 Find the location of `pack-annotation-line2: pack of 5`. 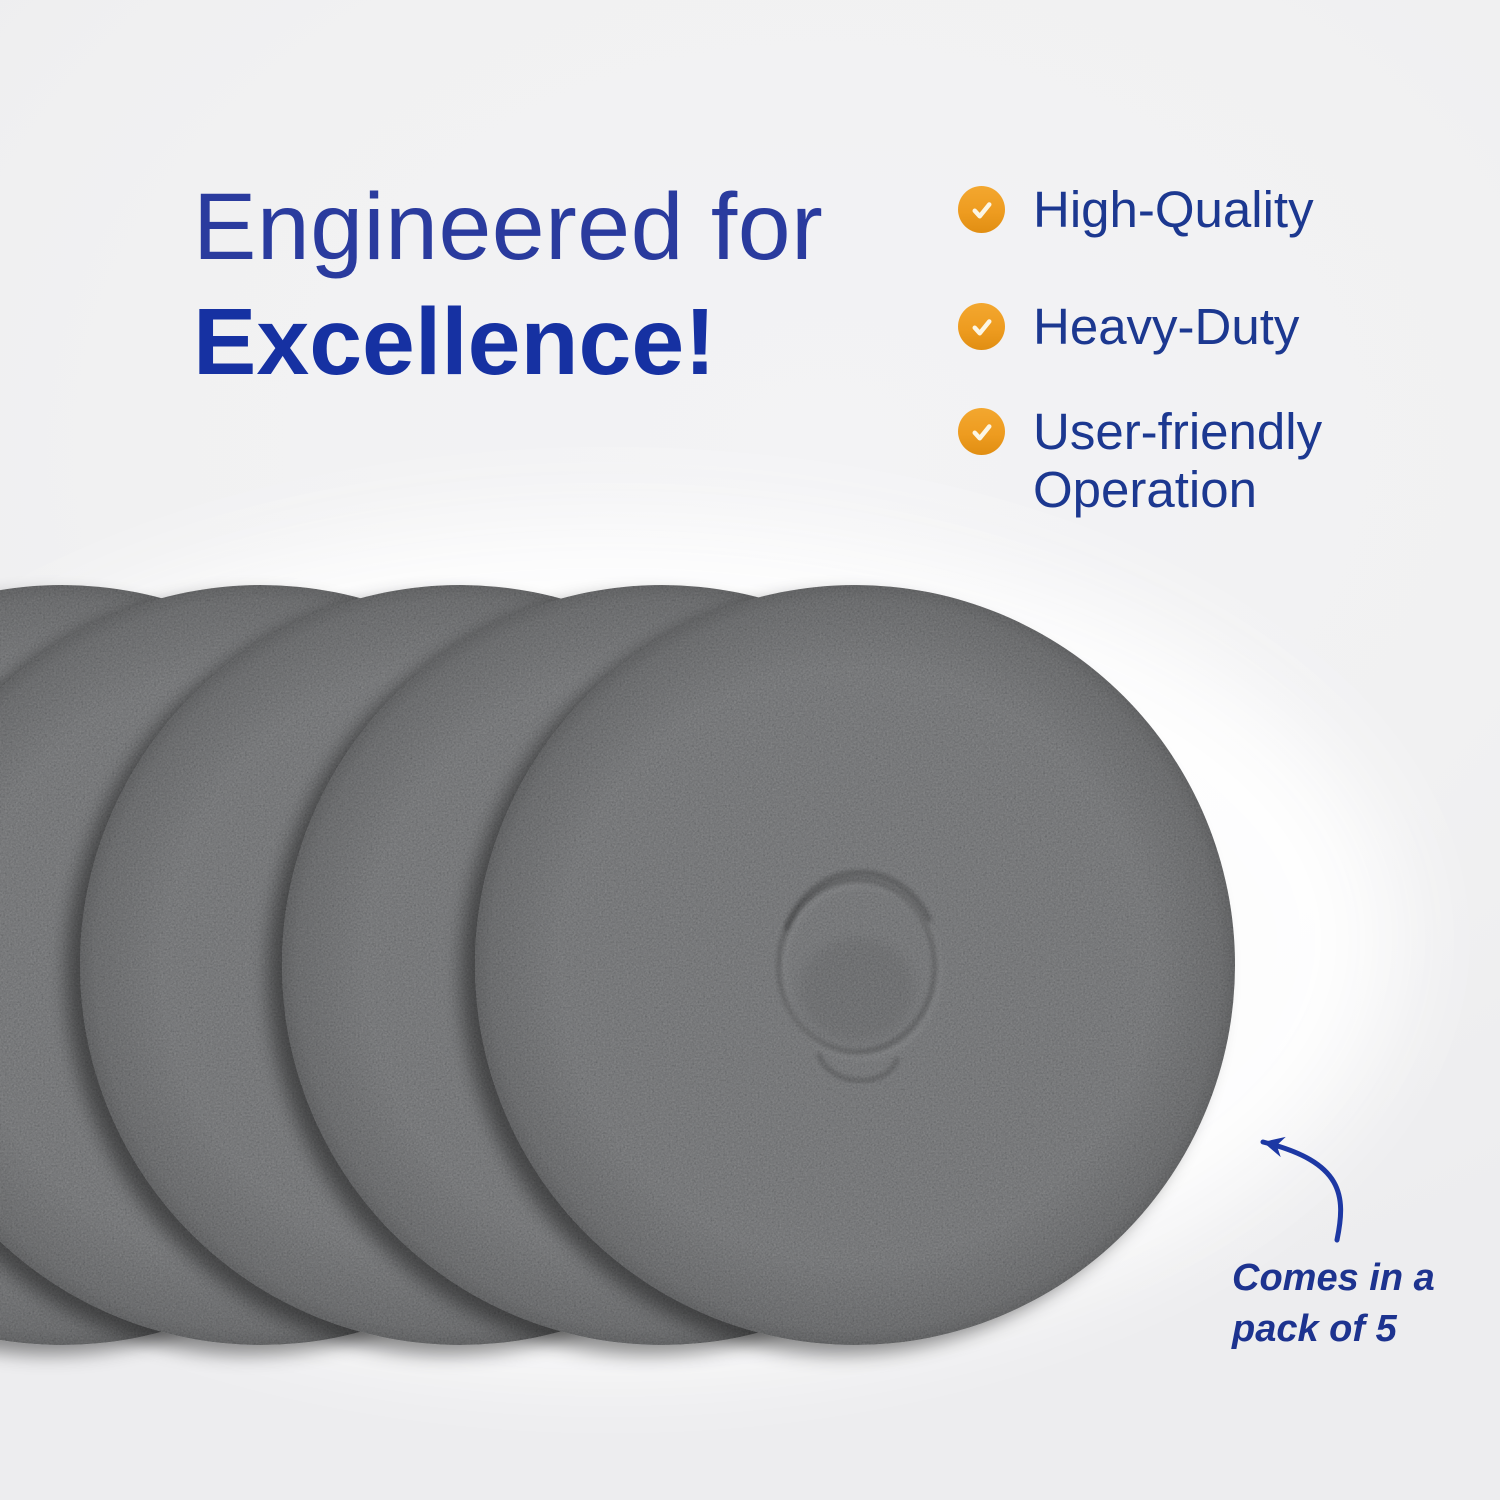

pack-annotation-line2: pack of 5 is located at coordinates (1314, 1329).